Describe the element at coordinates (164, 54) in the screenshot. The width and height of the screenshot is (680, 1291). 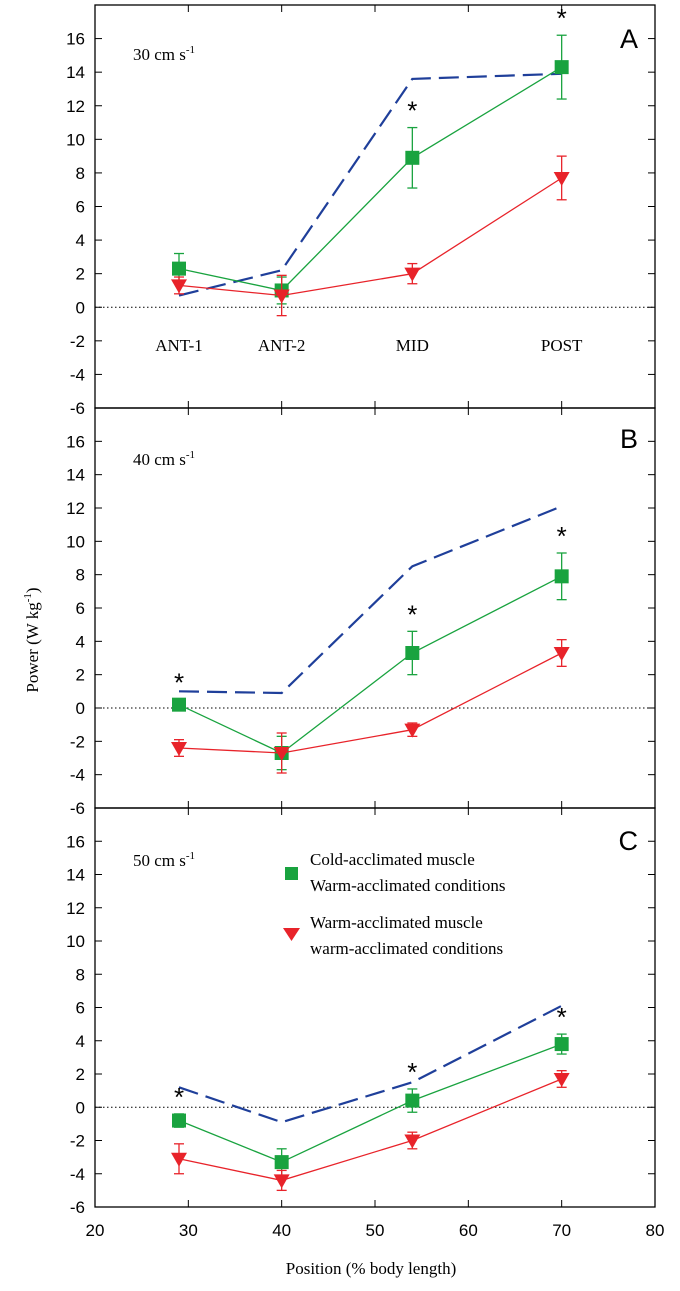
I see `speed-label: 30 cm s-1` at that location.